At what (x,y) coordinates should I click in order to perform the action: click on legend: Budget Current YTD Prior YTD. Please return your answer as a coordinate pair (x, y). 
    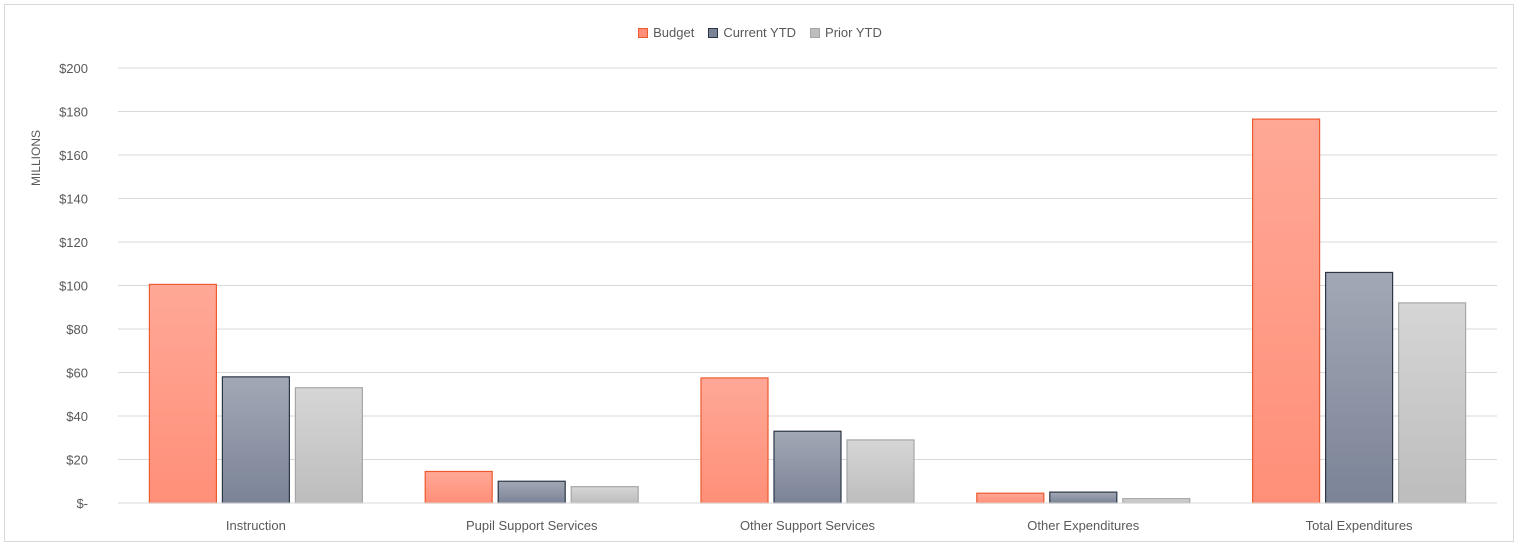
    Looking at the image, I should click on (760, 32).